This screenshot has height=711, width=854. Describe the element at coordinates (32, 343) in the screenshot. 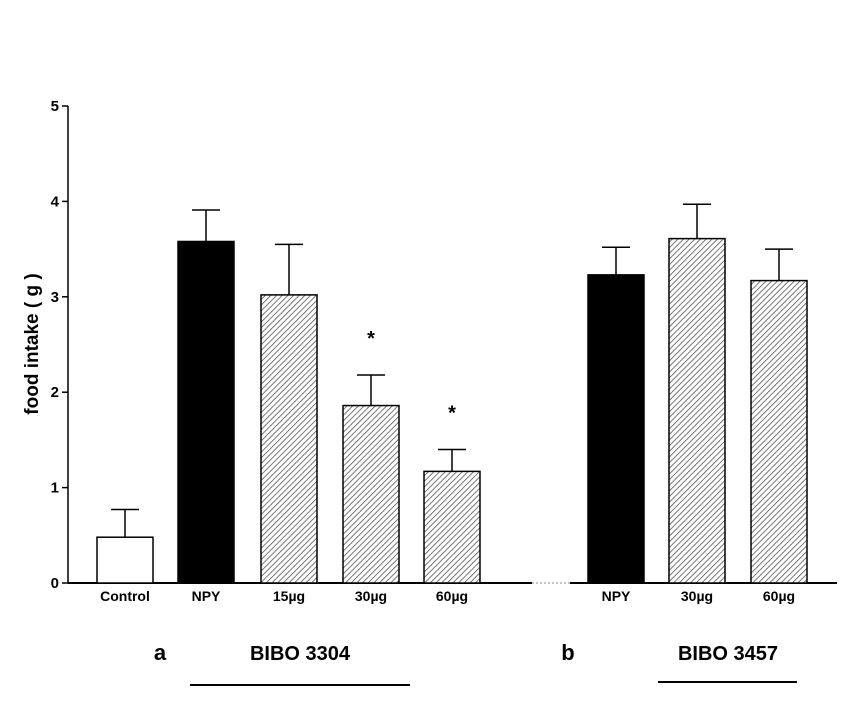

I see `y-axis-label: food intake ( g )` at that location.